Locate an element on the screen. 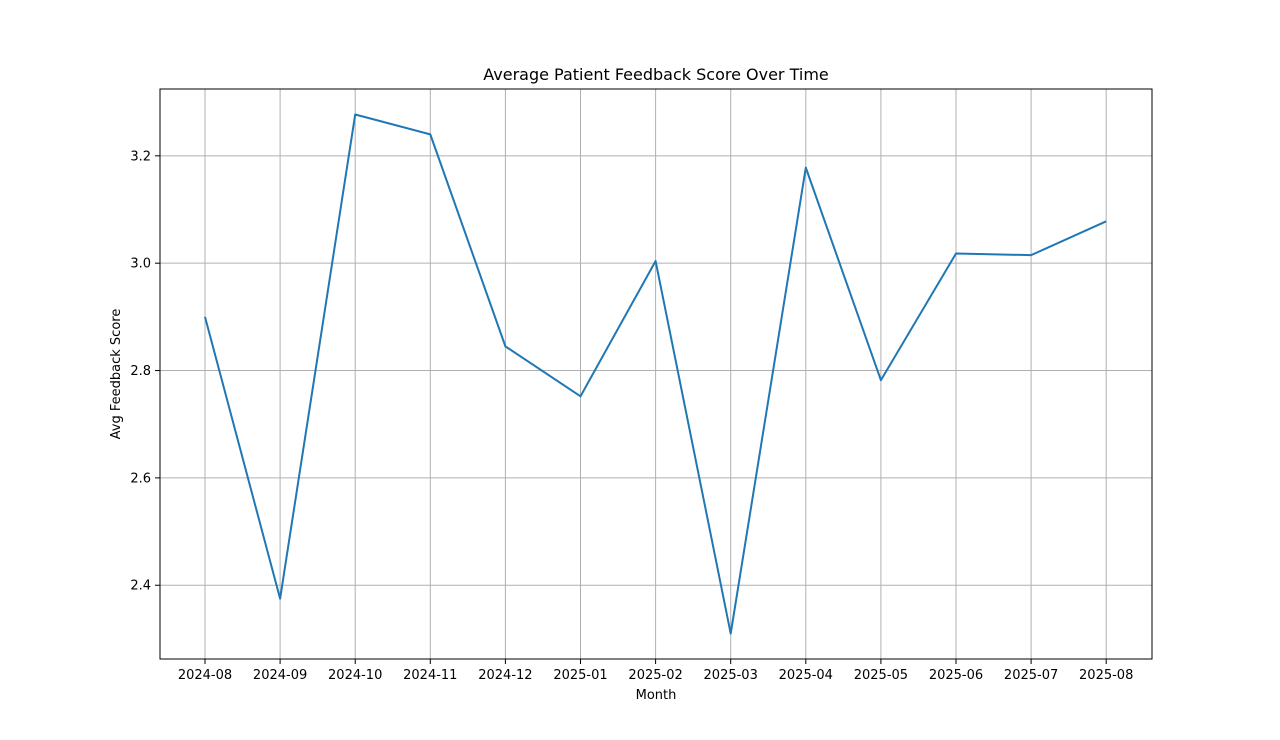 The image size is (1280, 740). y-axis-label: Avg Feedback Score is located at coordinates (116, 374).